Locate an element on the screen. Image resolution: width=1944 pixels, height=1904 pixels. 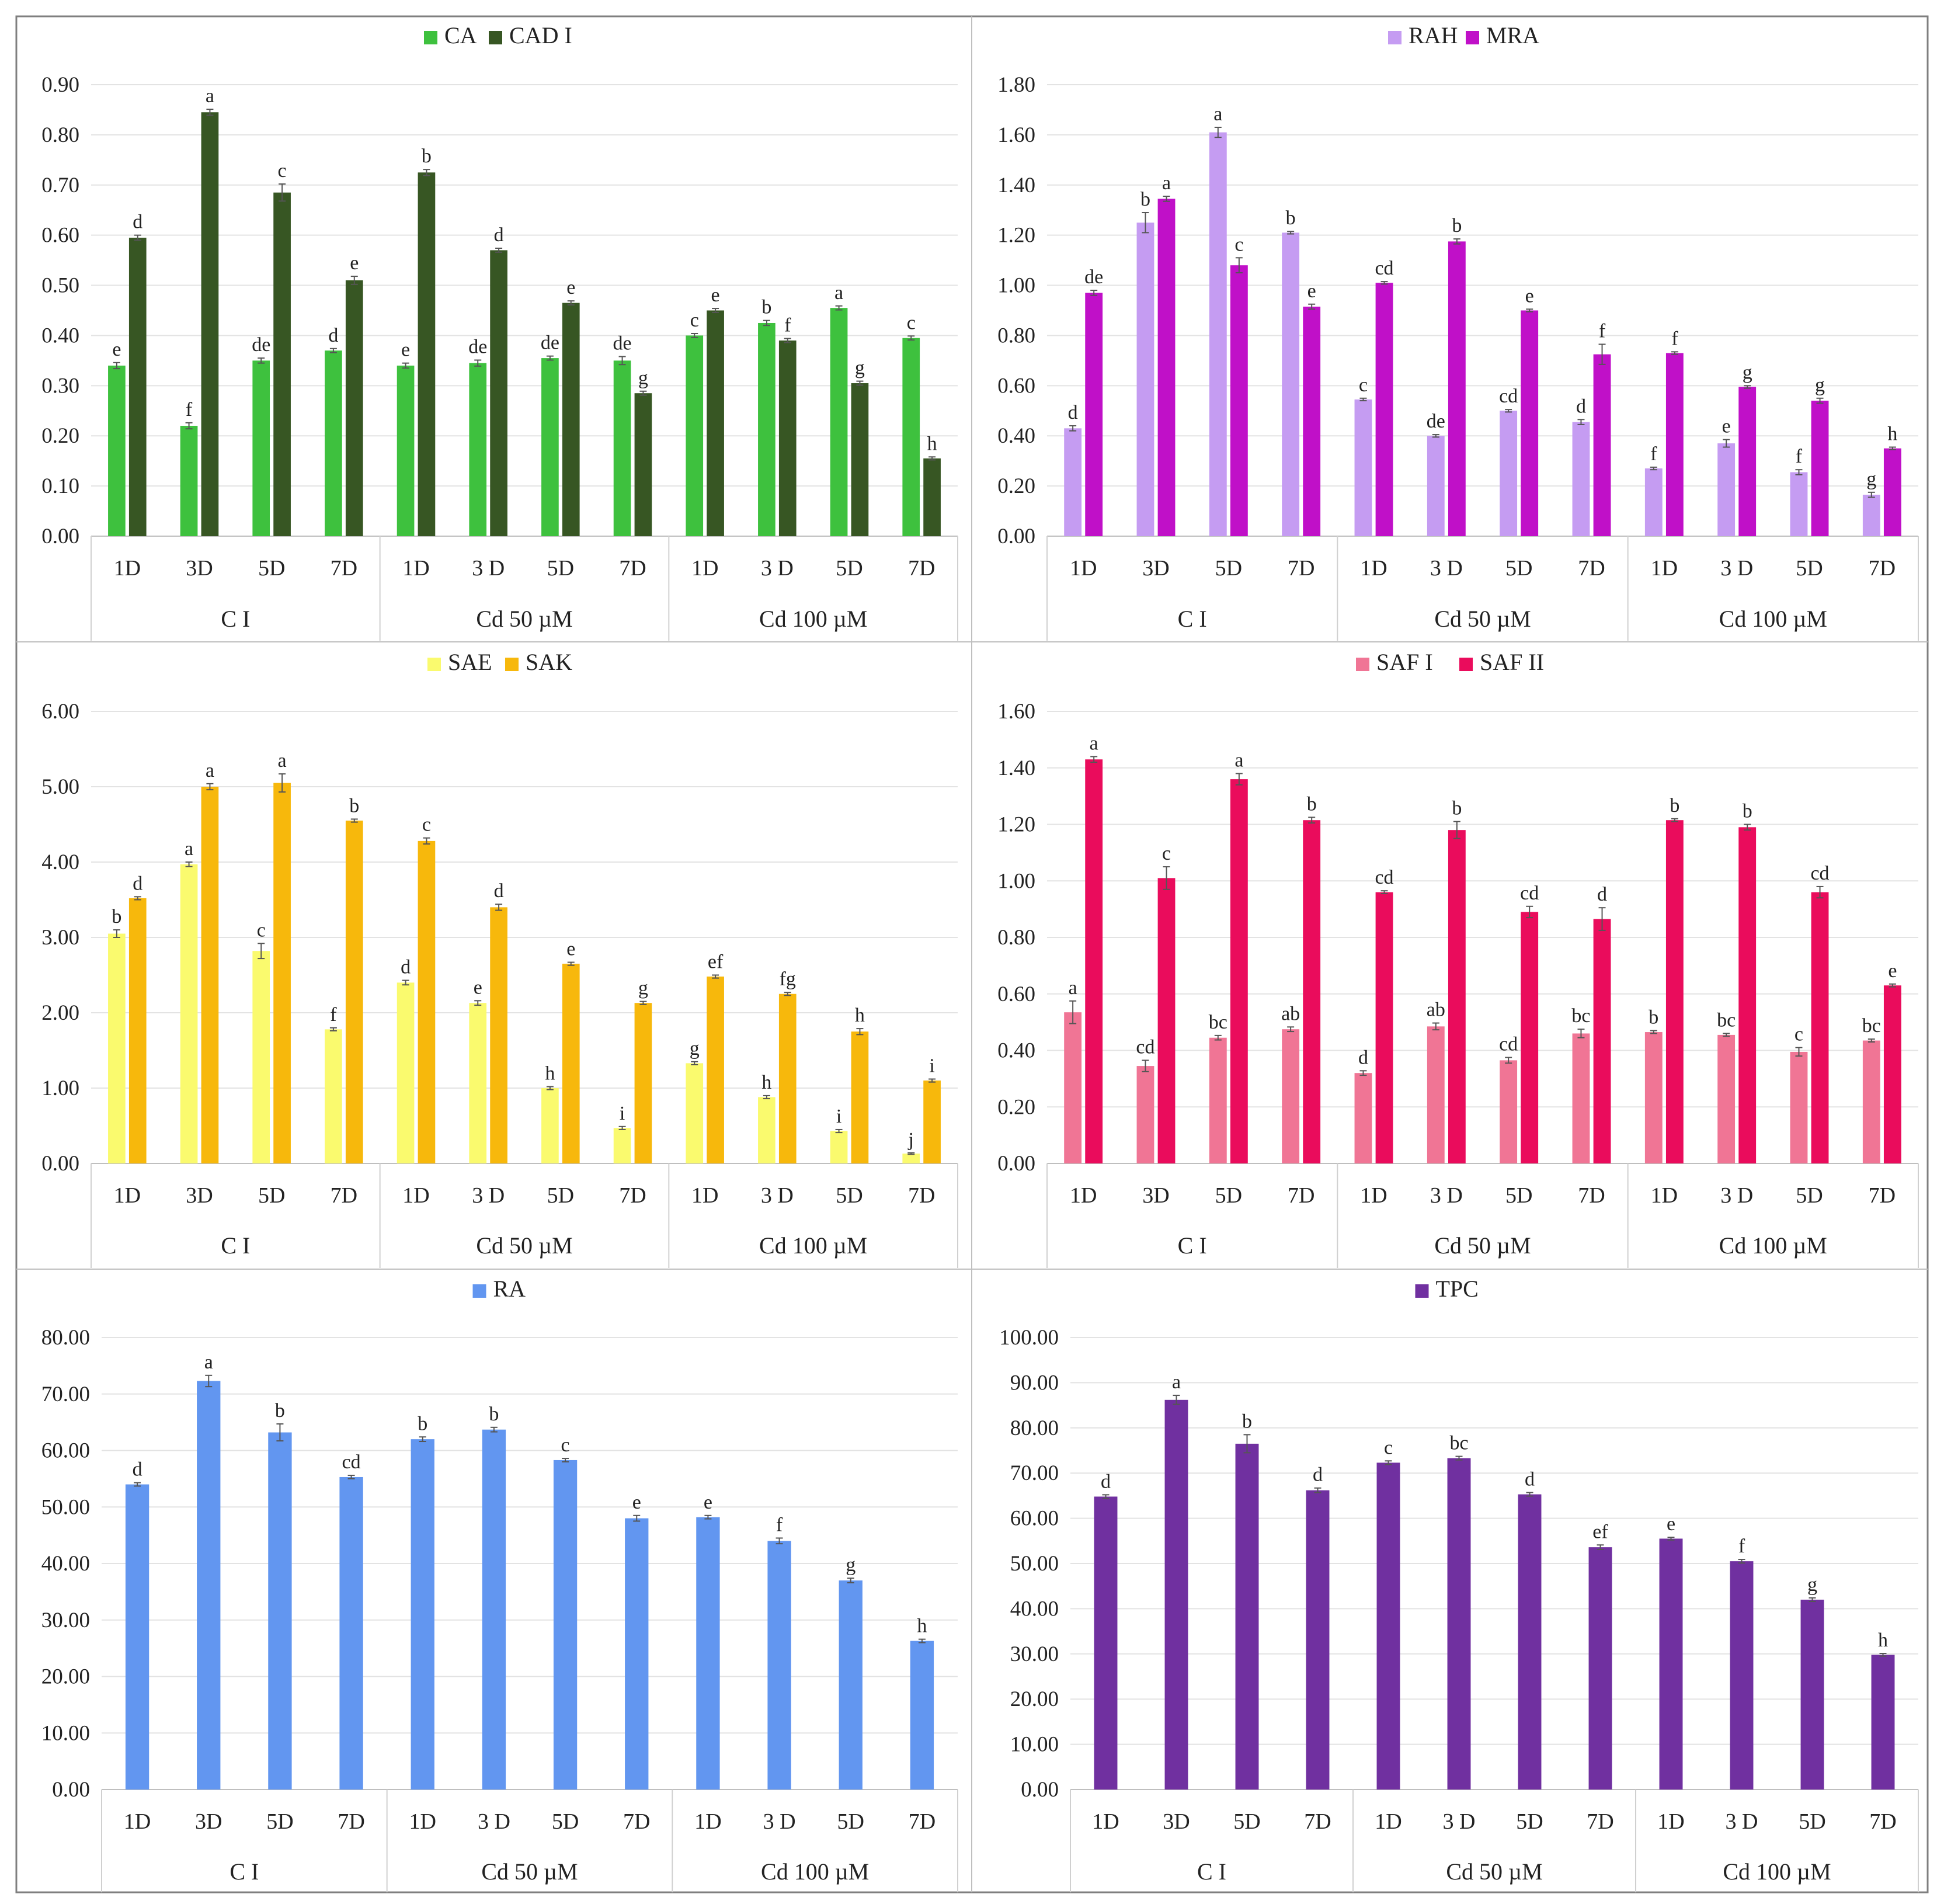
y-tick-label: 20.00 is located at coordinates (66, 1677).